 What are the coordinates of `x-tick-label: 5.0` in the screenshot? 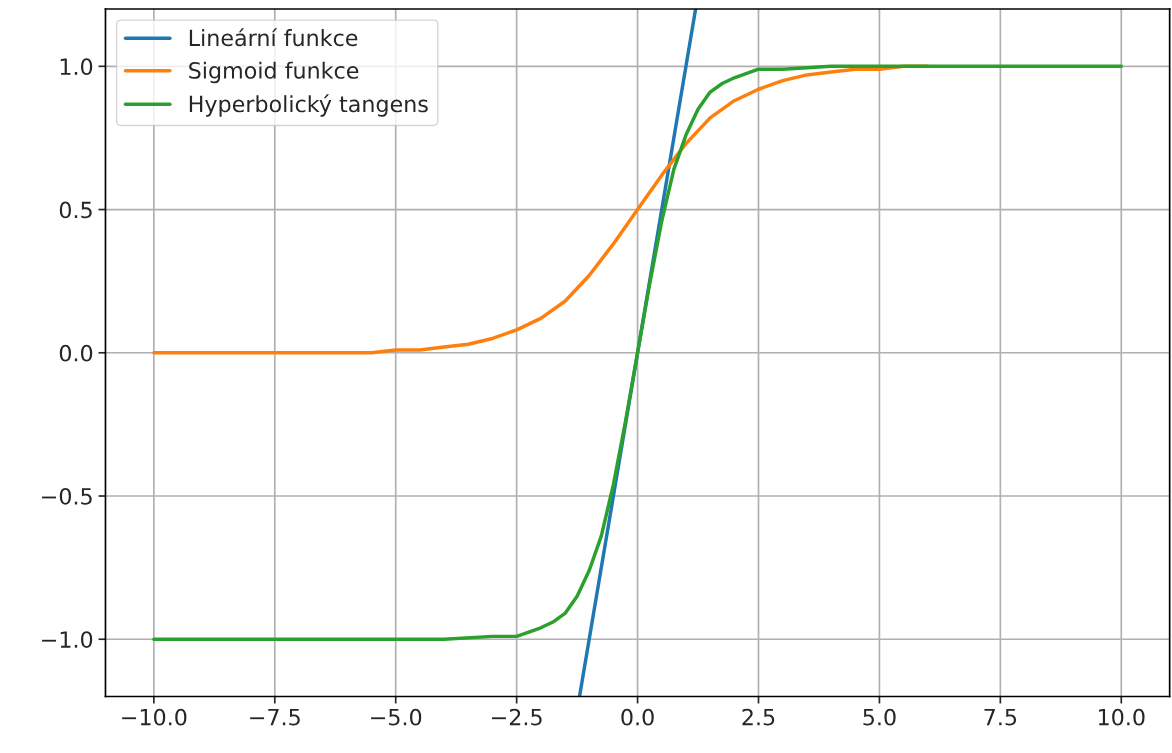 It's located at (879, 717).